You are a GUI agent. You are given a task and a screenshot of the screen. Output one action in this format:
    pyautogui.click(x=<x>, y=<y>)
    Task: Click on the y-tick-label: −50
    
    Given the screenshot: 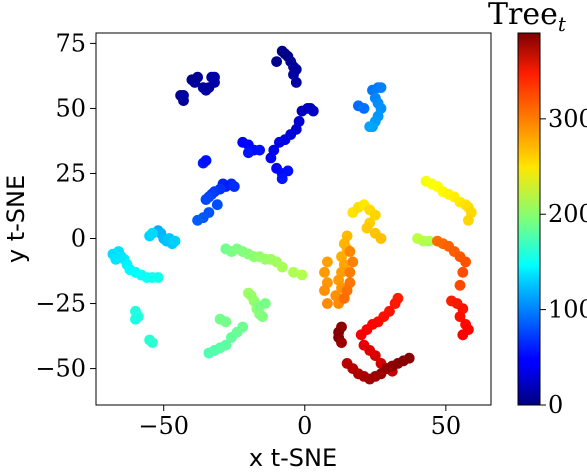 What is the action you would take?
    pyautogui.click(x=60, y=369)
    